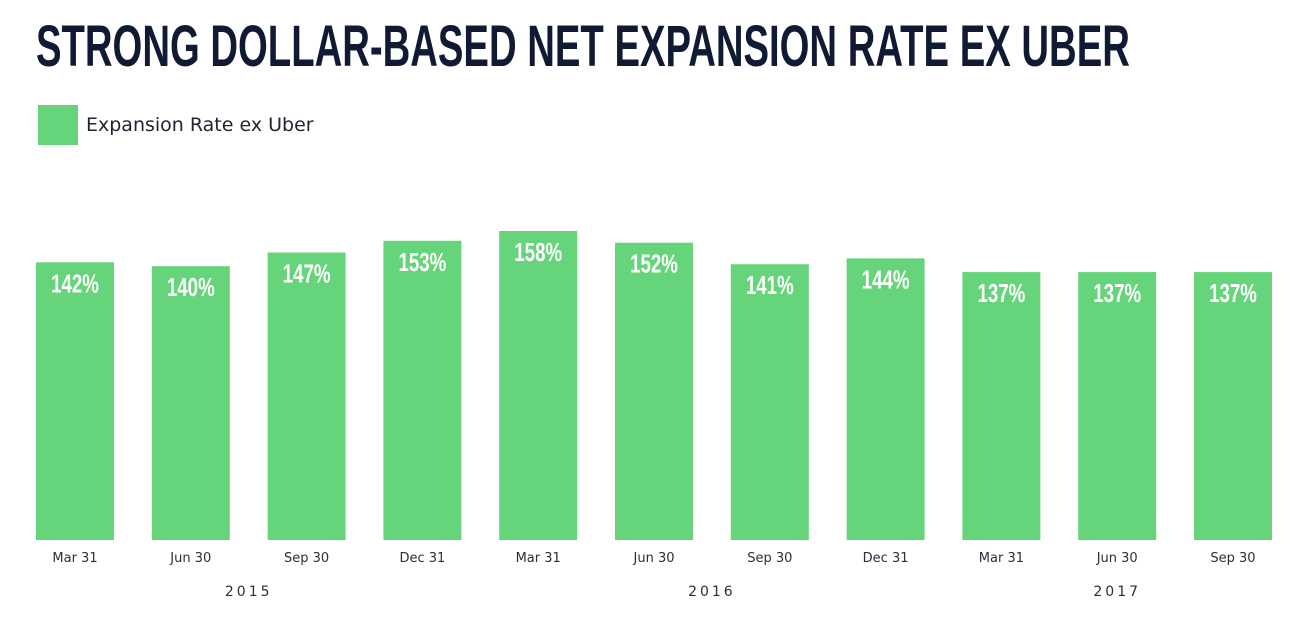  Describe the element at coordinates (200, 125) in the screenshot. I see `legend-label: Expansion Rate ex Uber` at that location.